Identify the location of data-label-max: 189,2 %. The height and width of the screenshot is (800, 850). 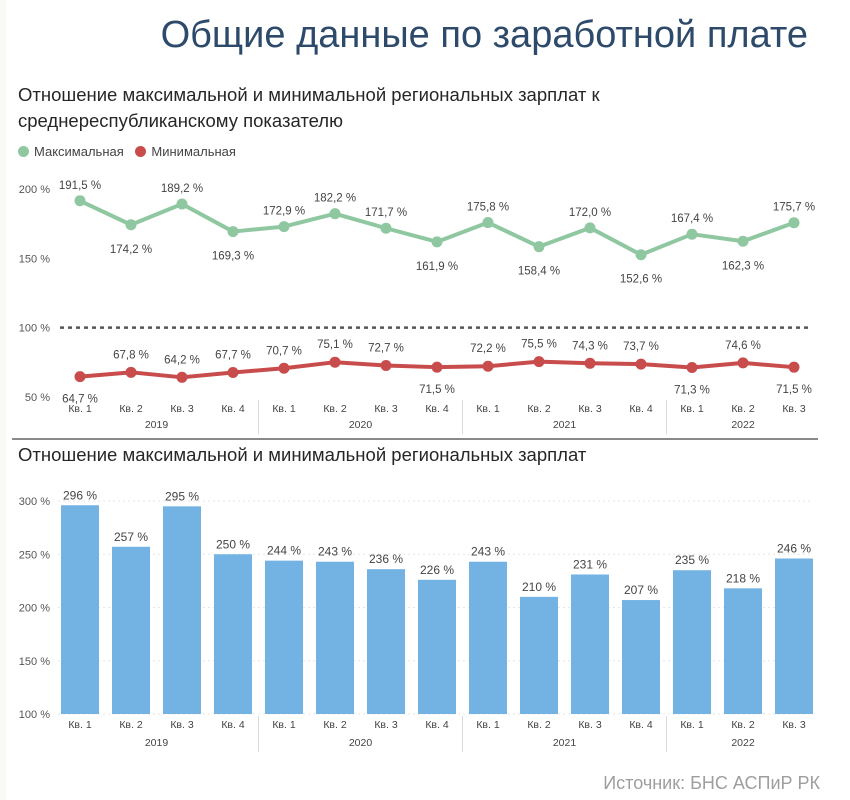
(182, 189).